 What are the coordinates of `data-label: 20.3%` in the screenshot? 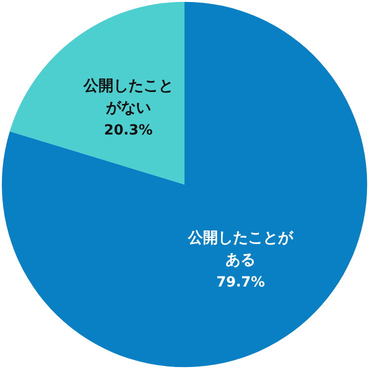 It's located at (128, 130).